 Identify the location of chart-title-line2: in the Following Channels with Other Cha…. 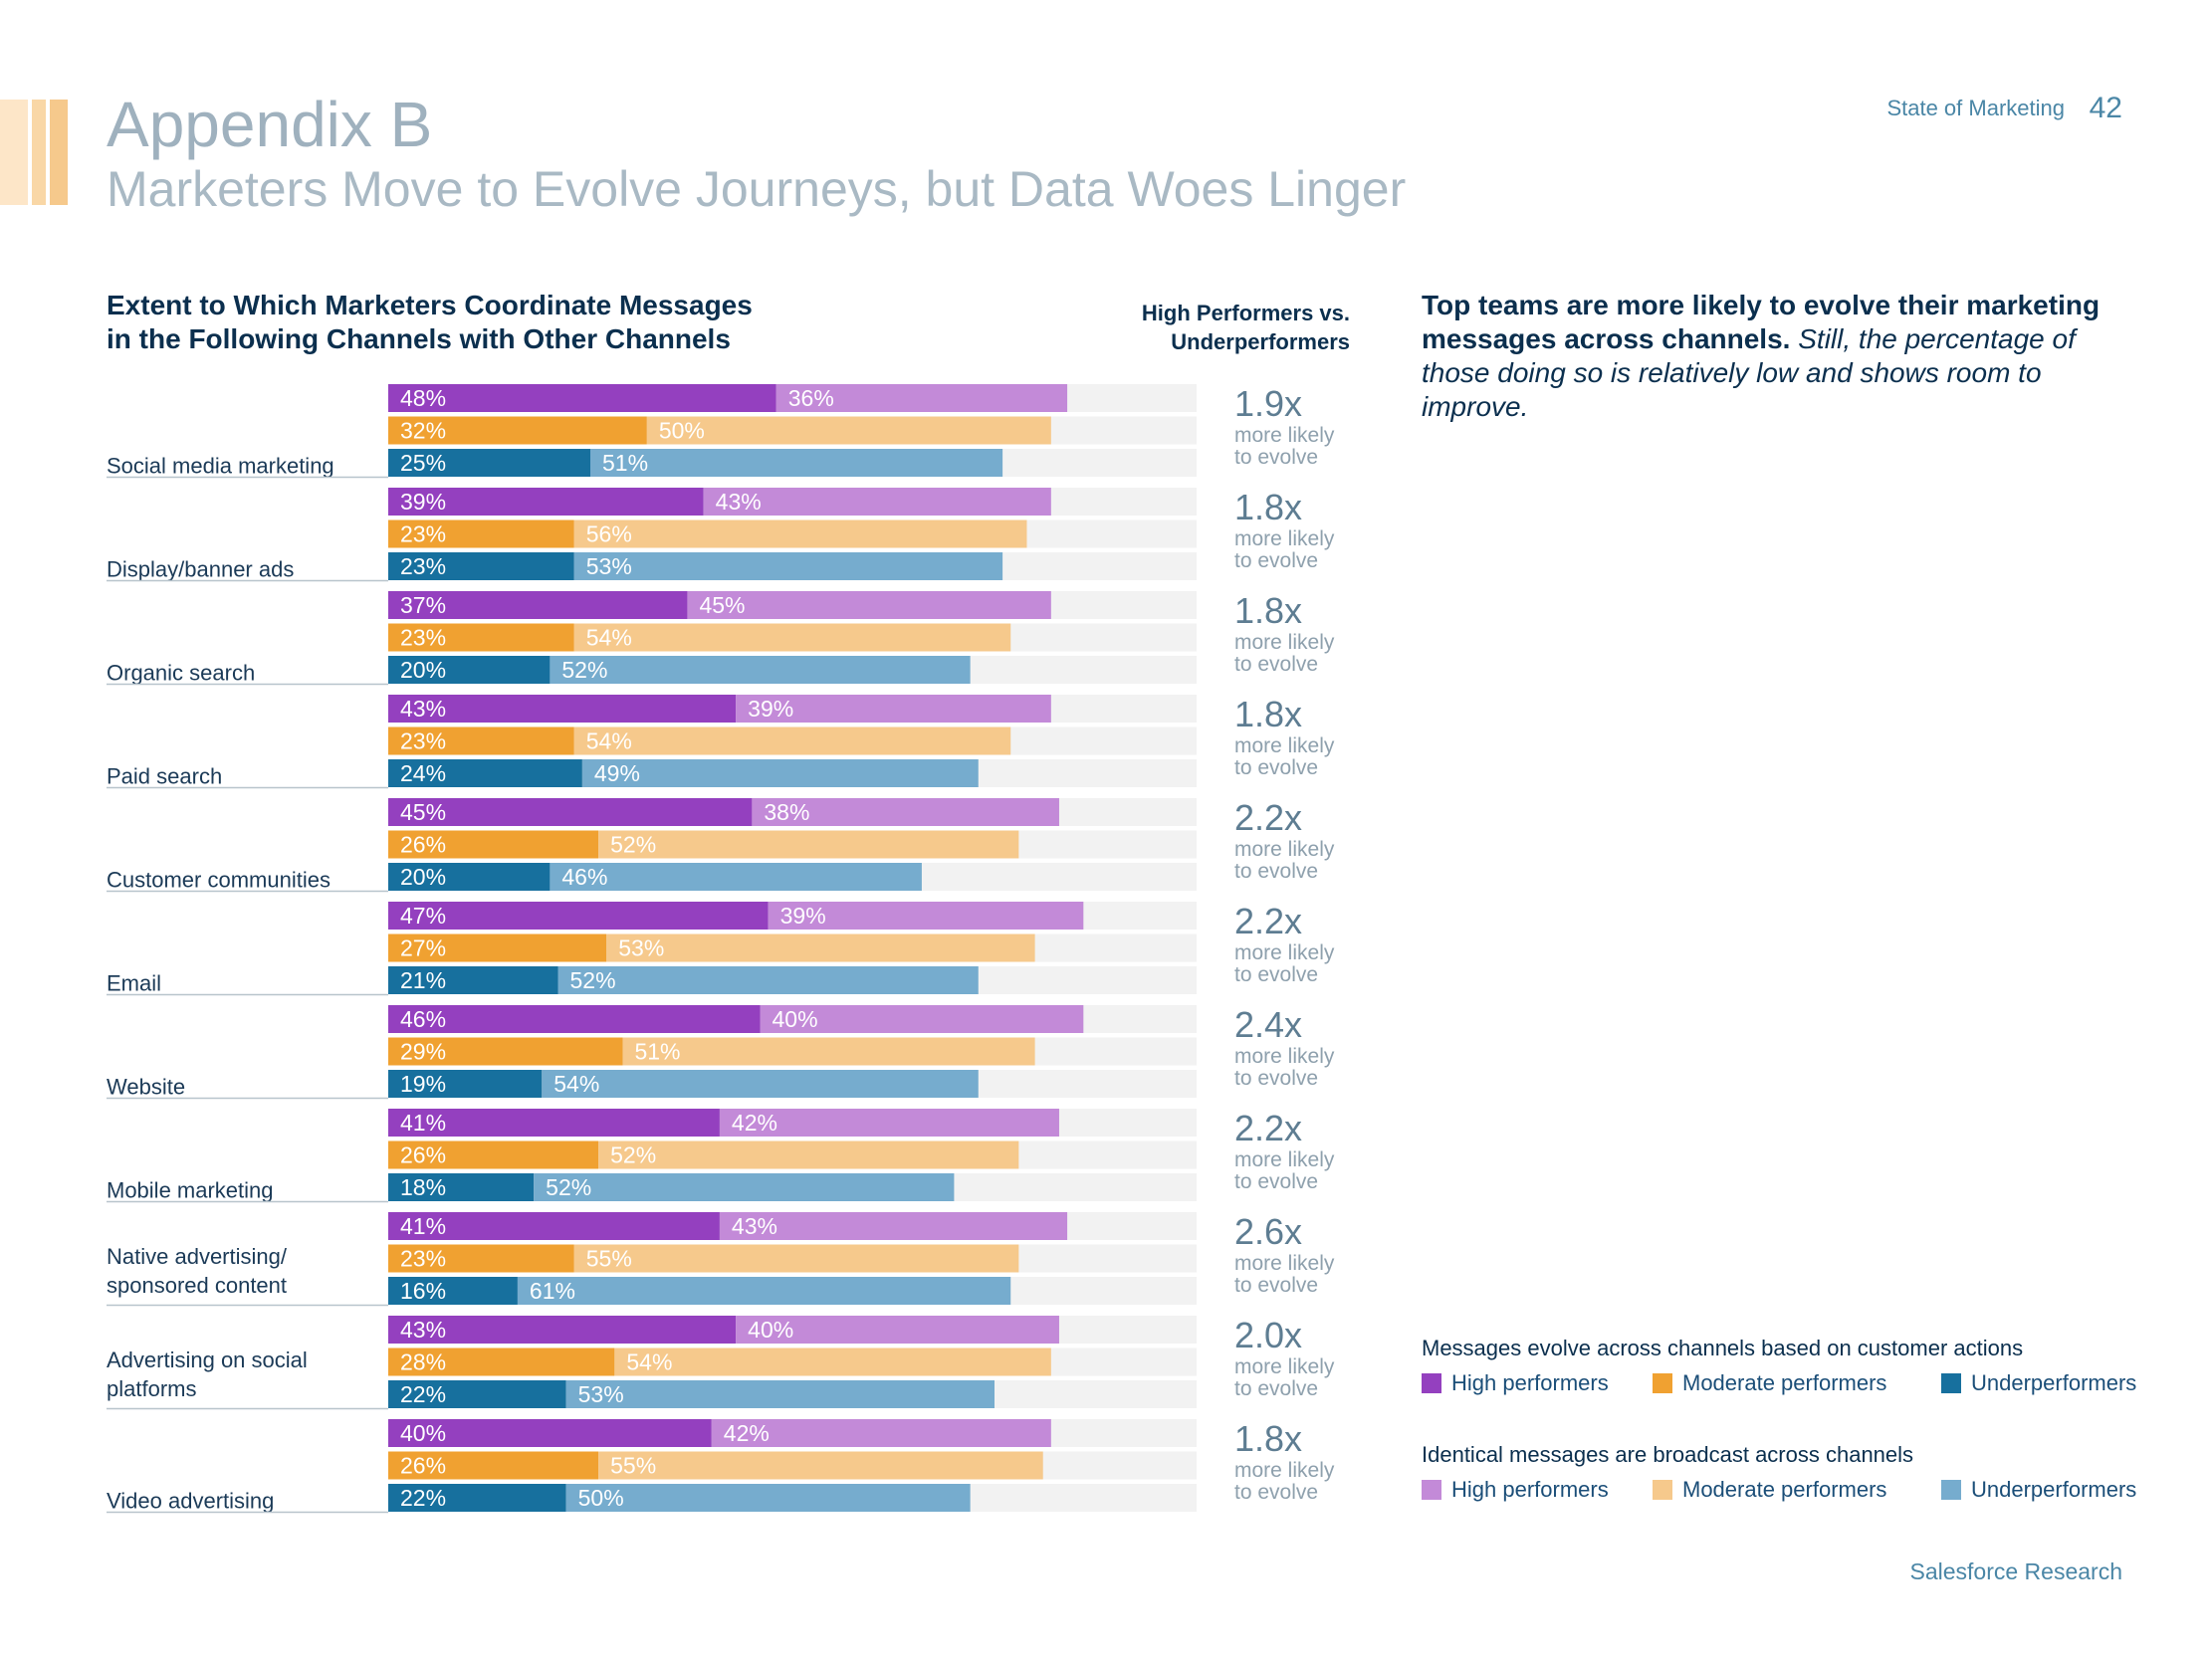
(419, 338).